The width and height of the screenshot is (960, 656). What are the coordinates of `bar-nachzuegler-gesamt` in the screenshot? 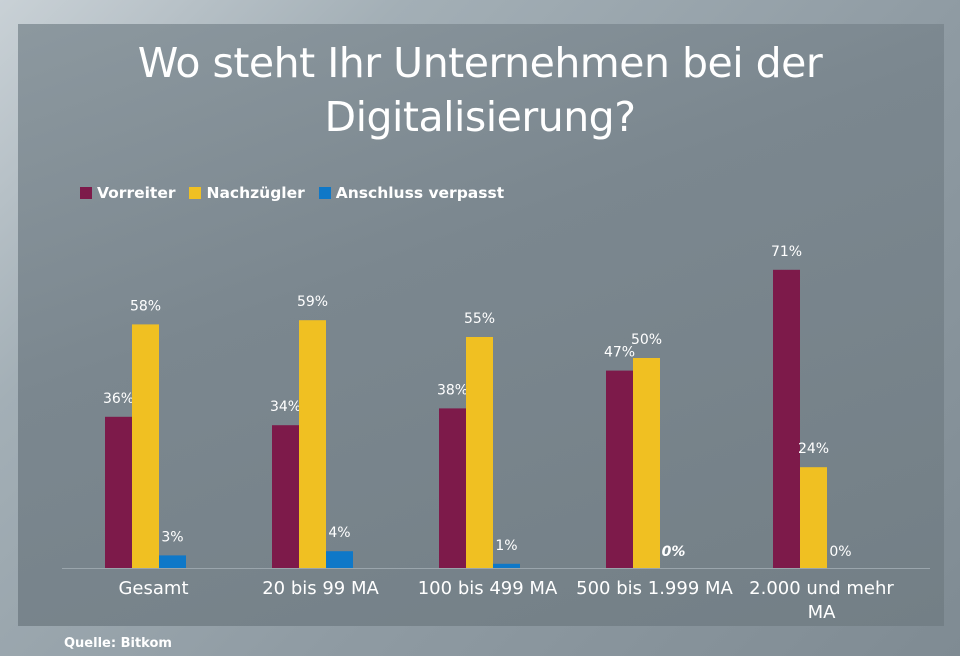 It's located at (145, 446).